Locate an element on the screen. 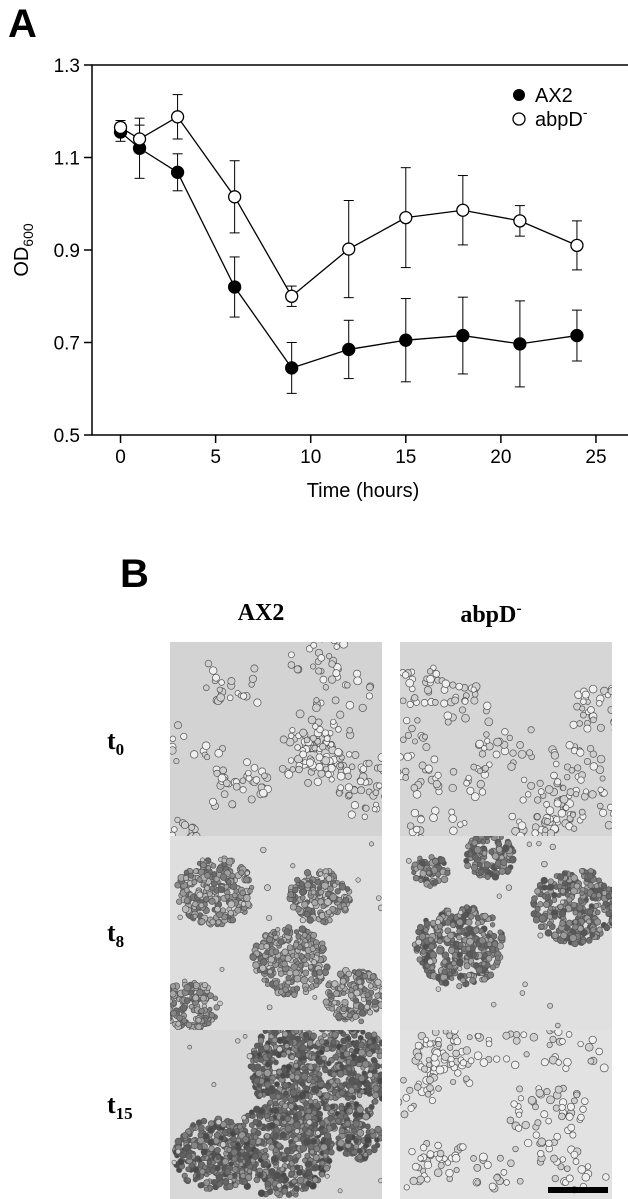  x-tick-label: 10 is located at coordinates (310, 457).